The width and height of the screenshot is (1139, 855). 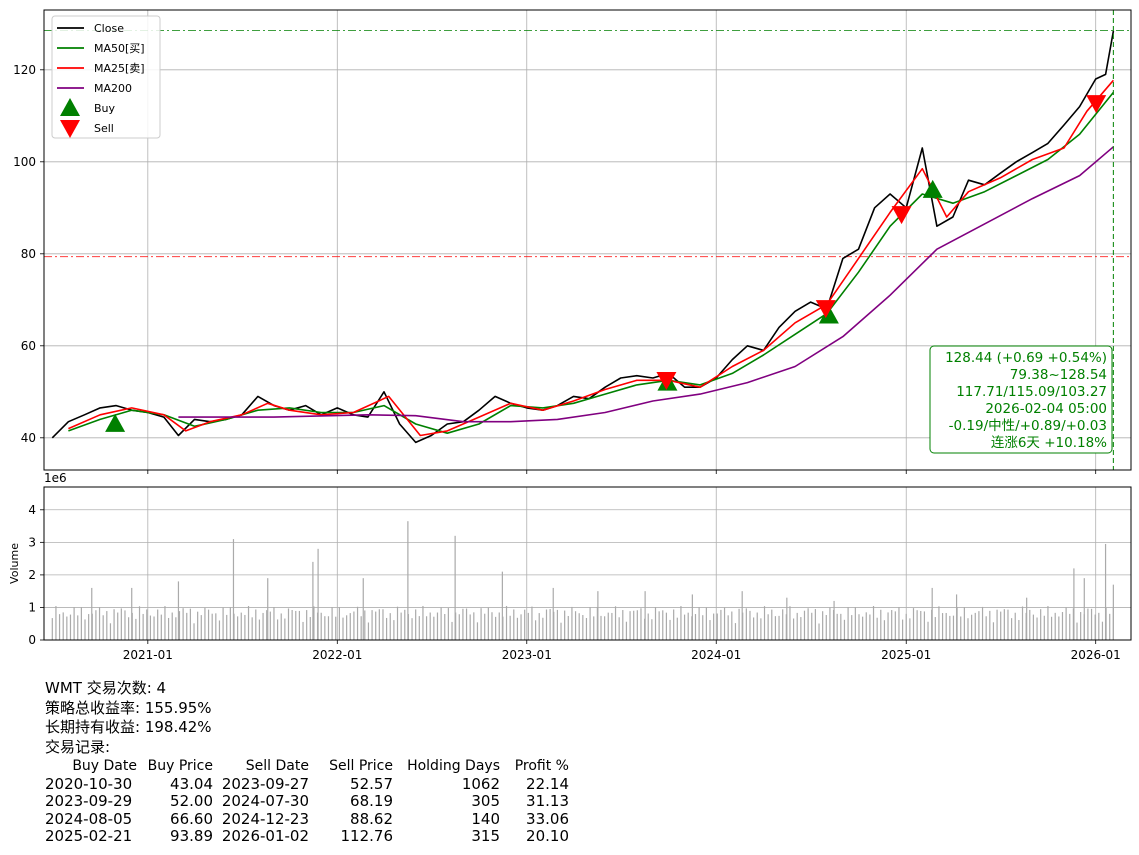 What do you see at coordinates (337, 655) in the screenshot?
I see `xtick-label: 2022-01` at bounding box center [337, 655].